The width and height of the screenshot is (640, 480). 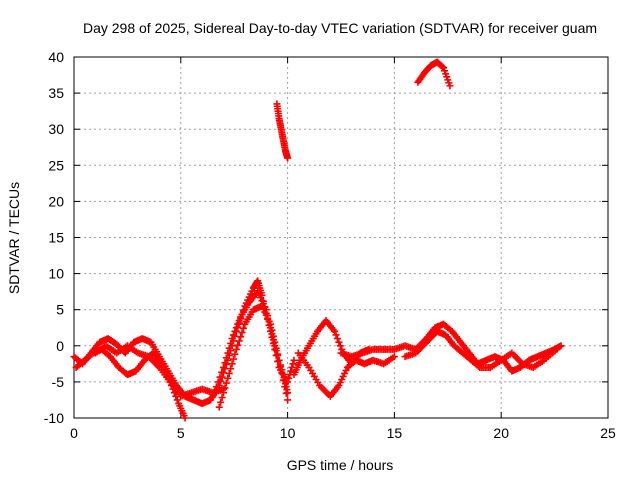 What do you see at coordinates (56, 57) in the screenshot?
I see `y-tick-label: 40` at bounding box center [56, 57].